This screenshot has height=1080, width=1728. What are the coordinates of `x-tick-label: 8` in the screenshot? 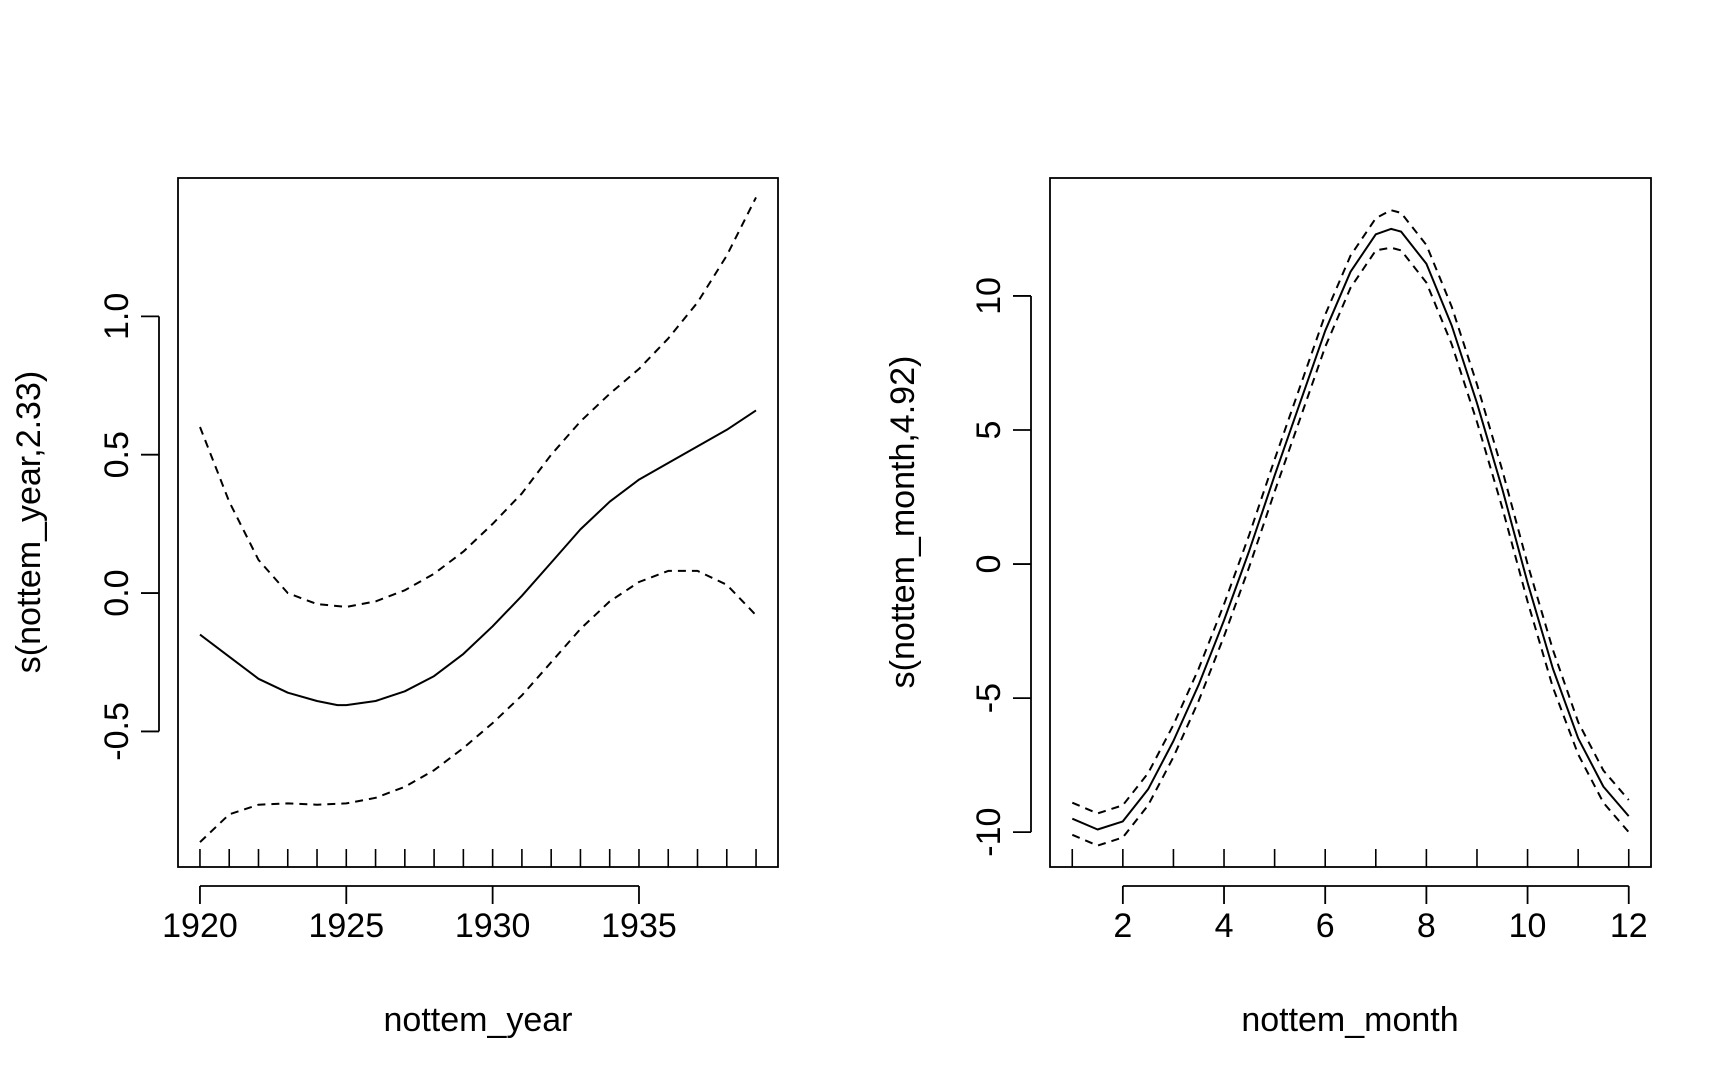 It's located at (1426, 926).